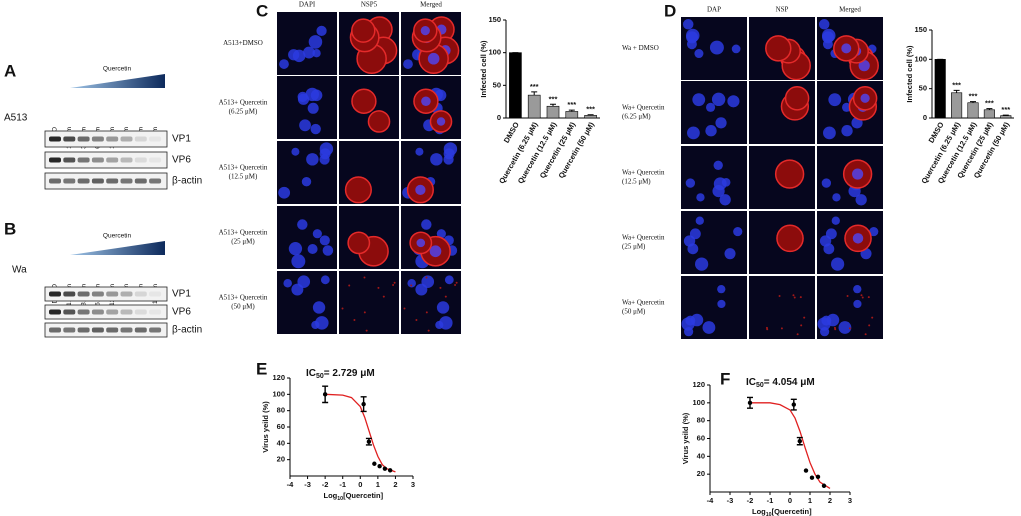  Describe the element at coordinates (770, 500) in the screenshot. I see `x-tick-label: -1` at that location.